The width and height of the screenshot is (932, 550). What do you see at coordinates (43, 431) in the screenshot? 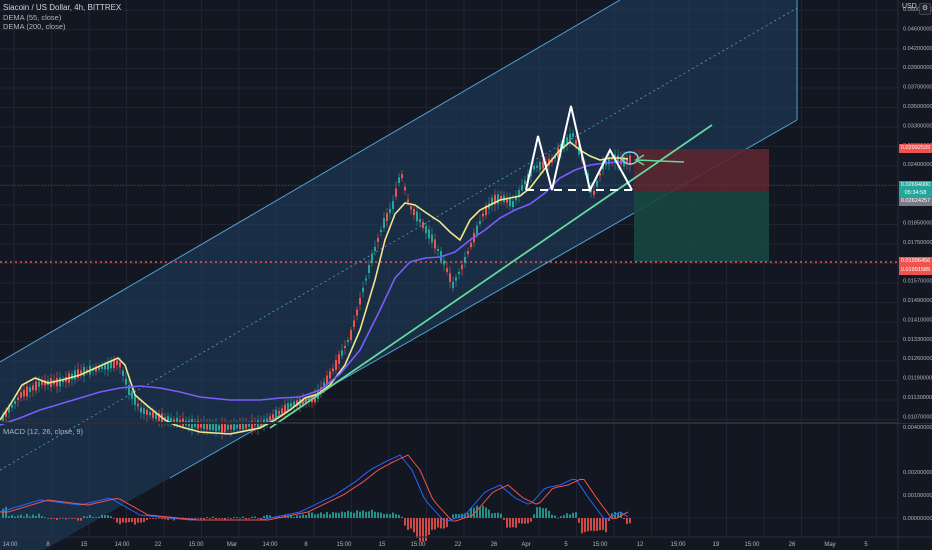
I see `macd-title: MACD (12, 26, close, 9)` at bounding box center [43, 431].